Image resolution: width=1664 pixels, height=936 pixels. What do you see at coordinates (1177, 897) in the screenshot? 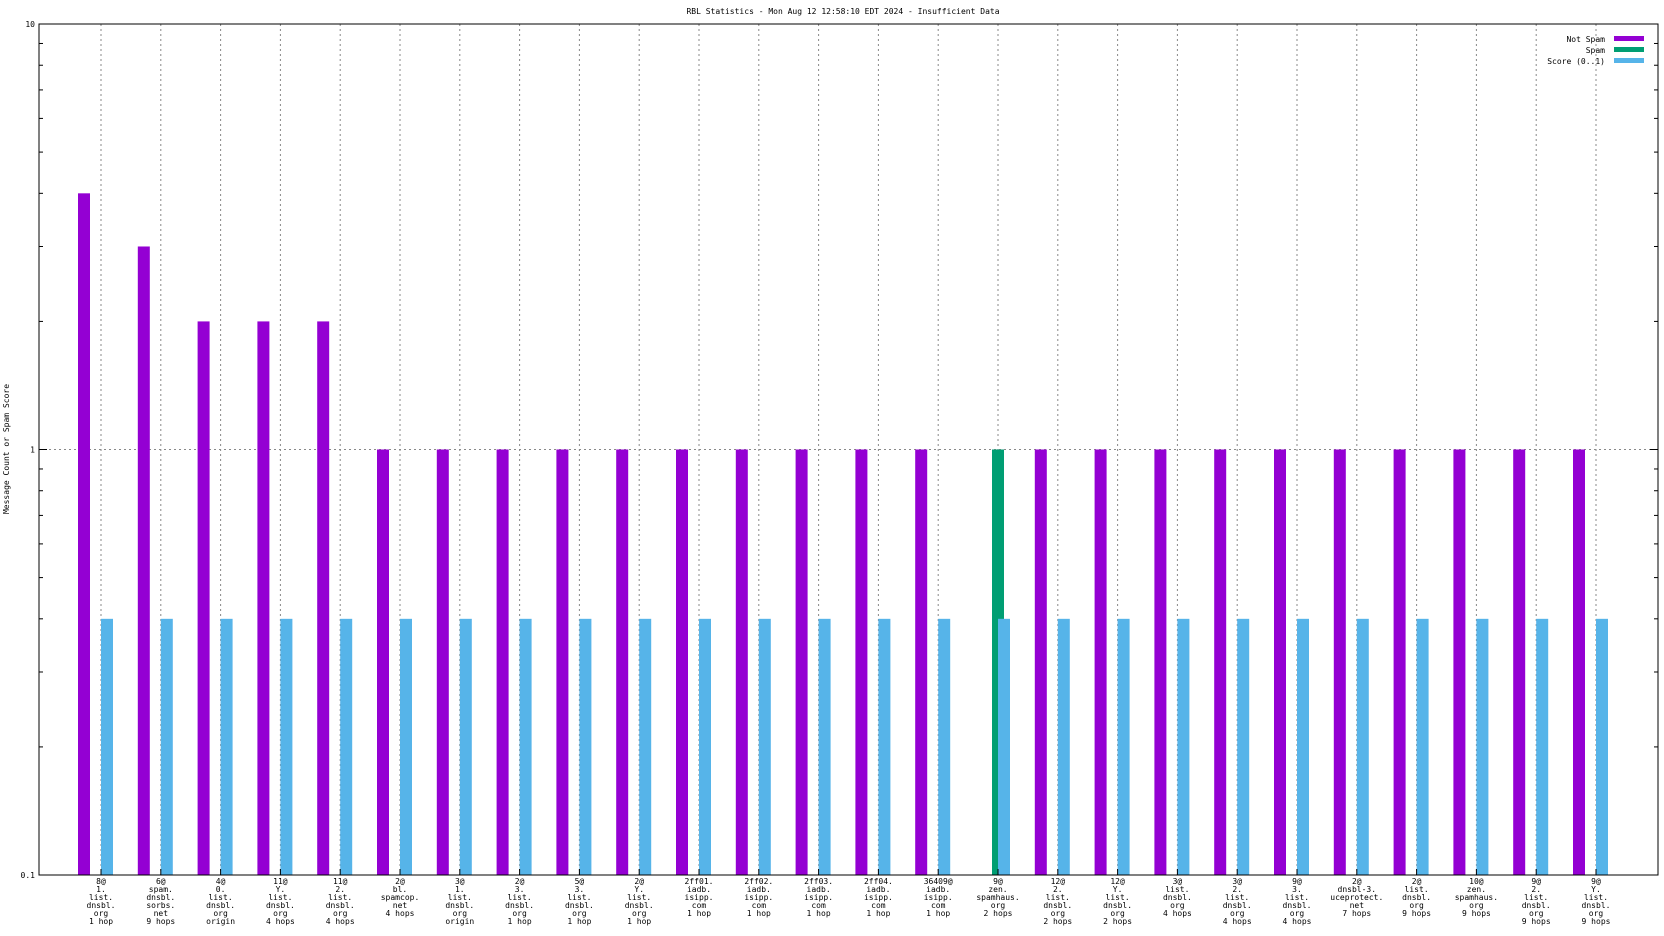
I see `x-tick-label: 3@ list. dnsbl. org 4 hops` at bounding box center [1177, 897].